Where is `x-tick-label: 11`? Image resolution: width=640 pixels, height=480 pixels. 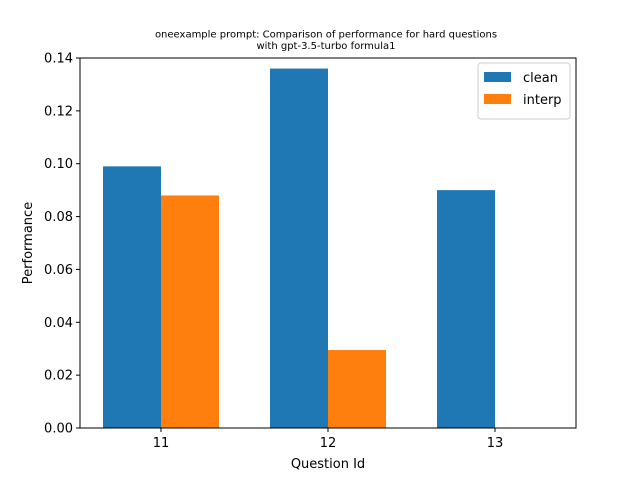 x-tick-label: 11 is located at coordinates (161, 443).